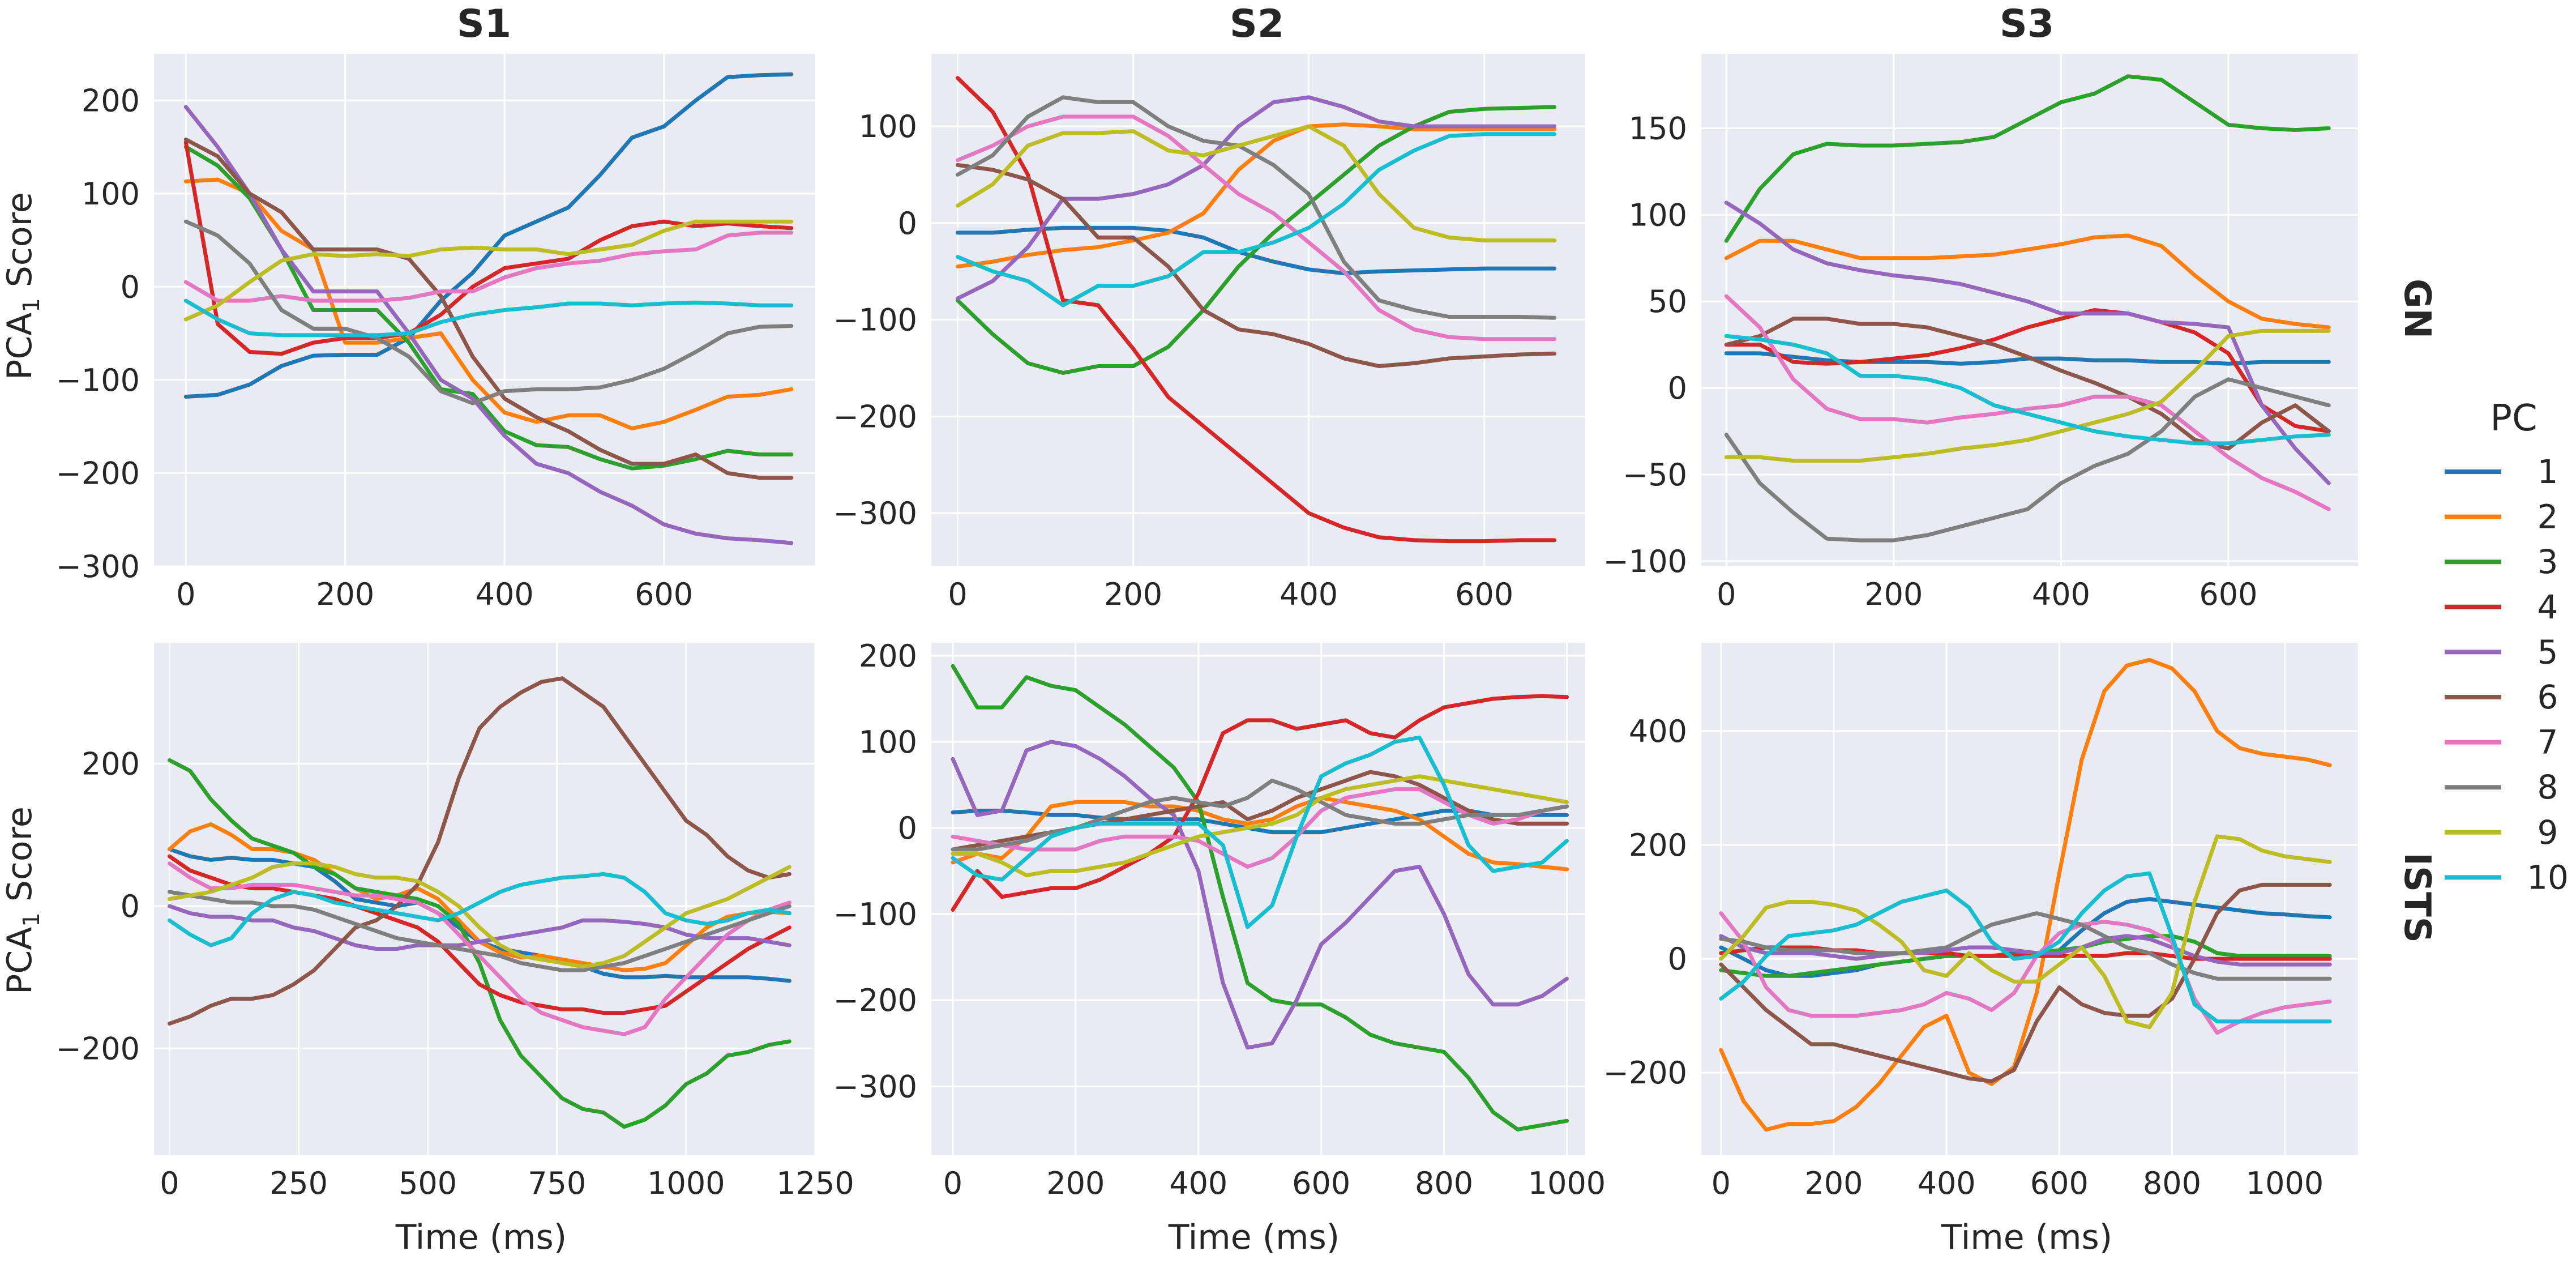 The image size is (2576, 1264). Describe the element at coordinates (428, 1183) in the screenshot. I see `x-tick-label: 500` at that location.